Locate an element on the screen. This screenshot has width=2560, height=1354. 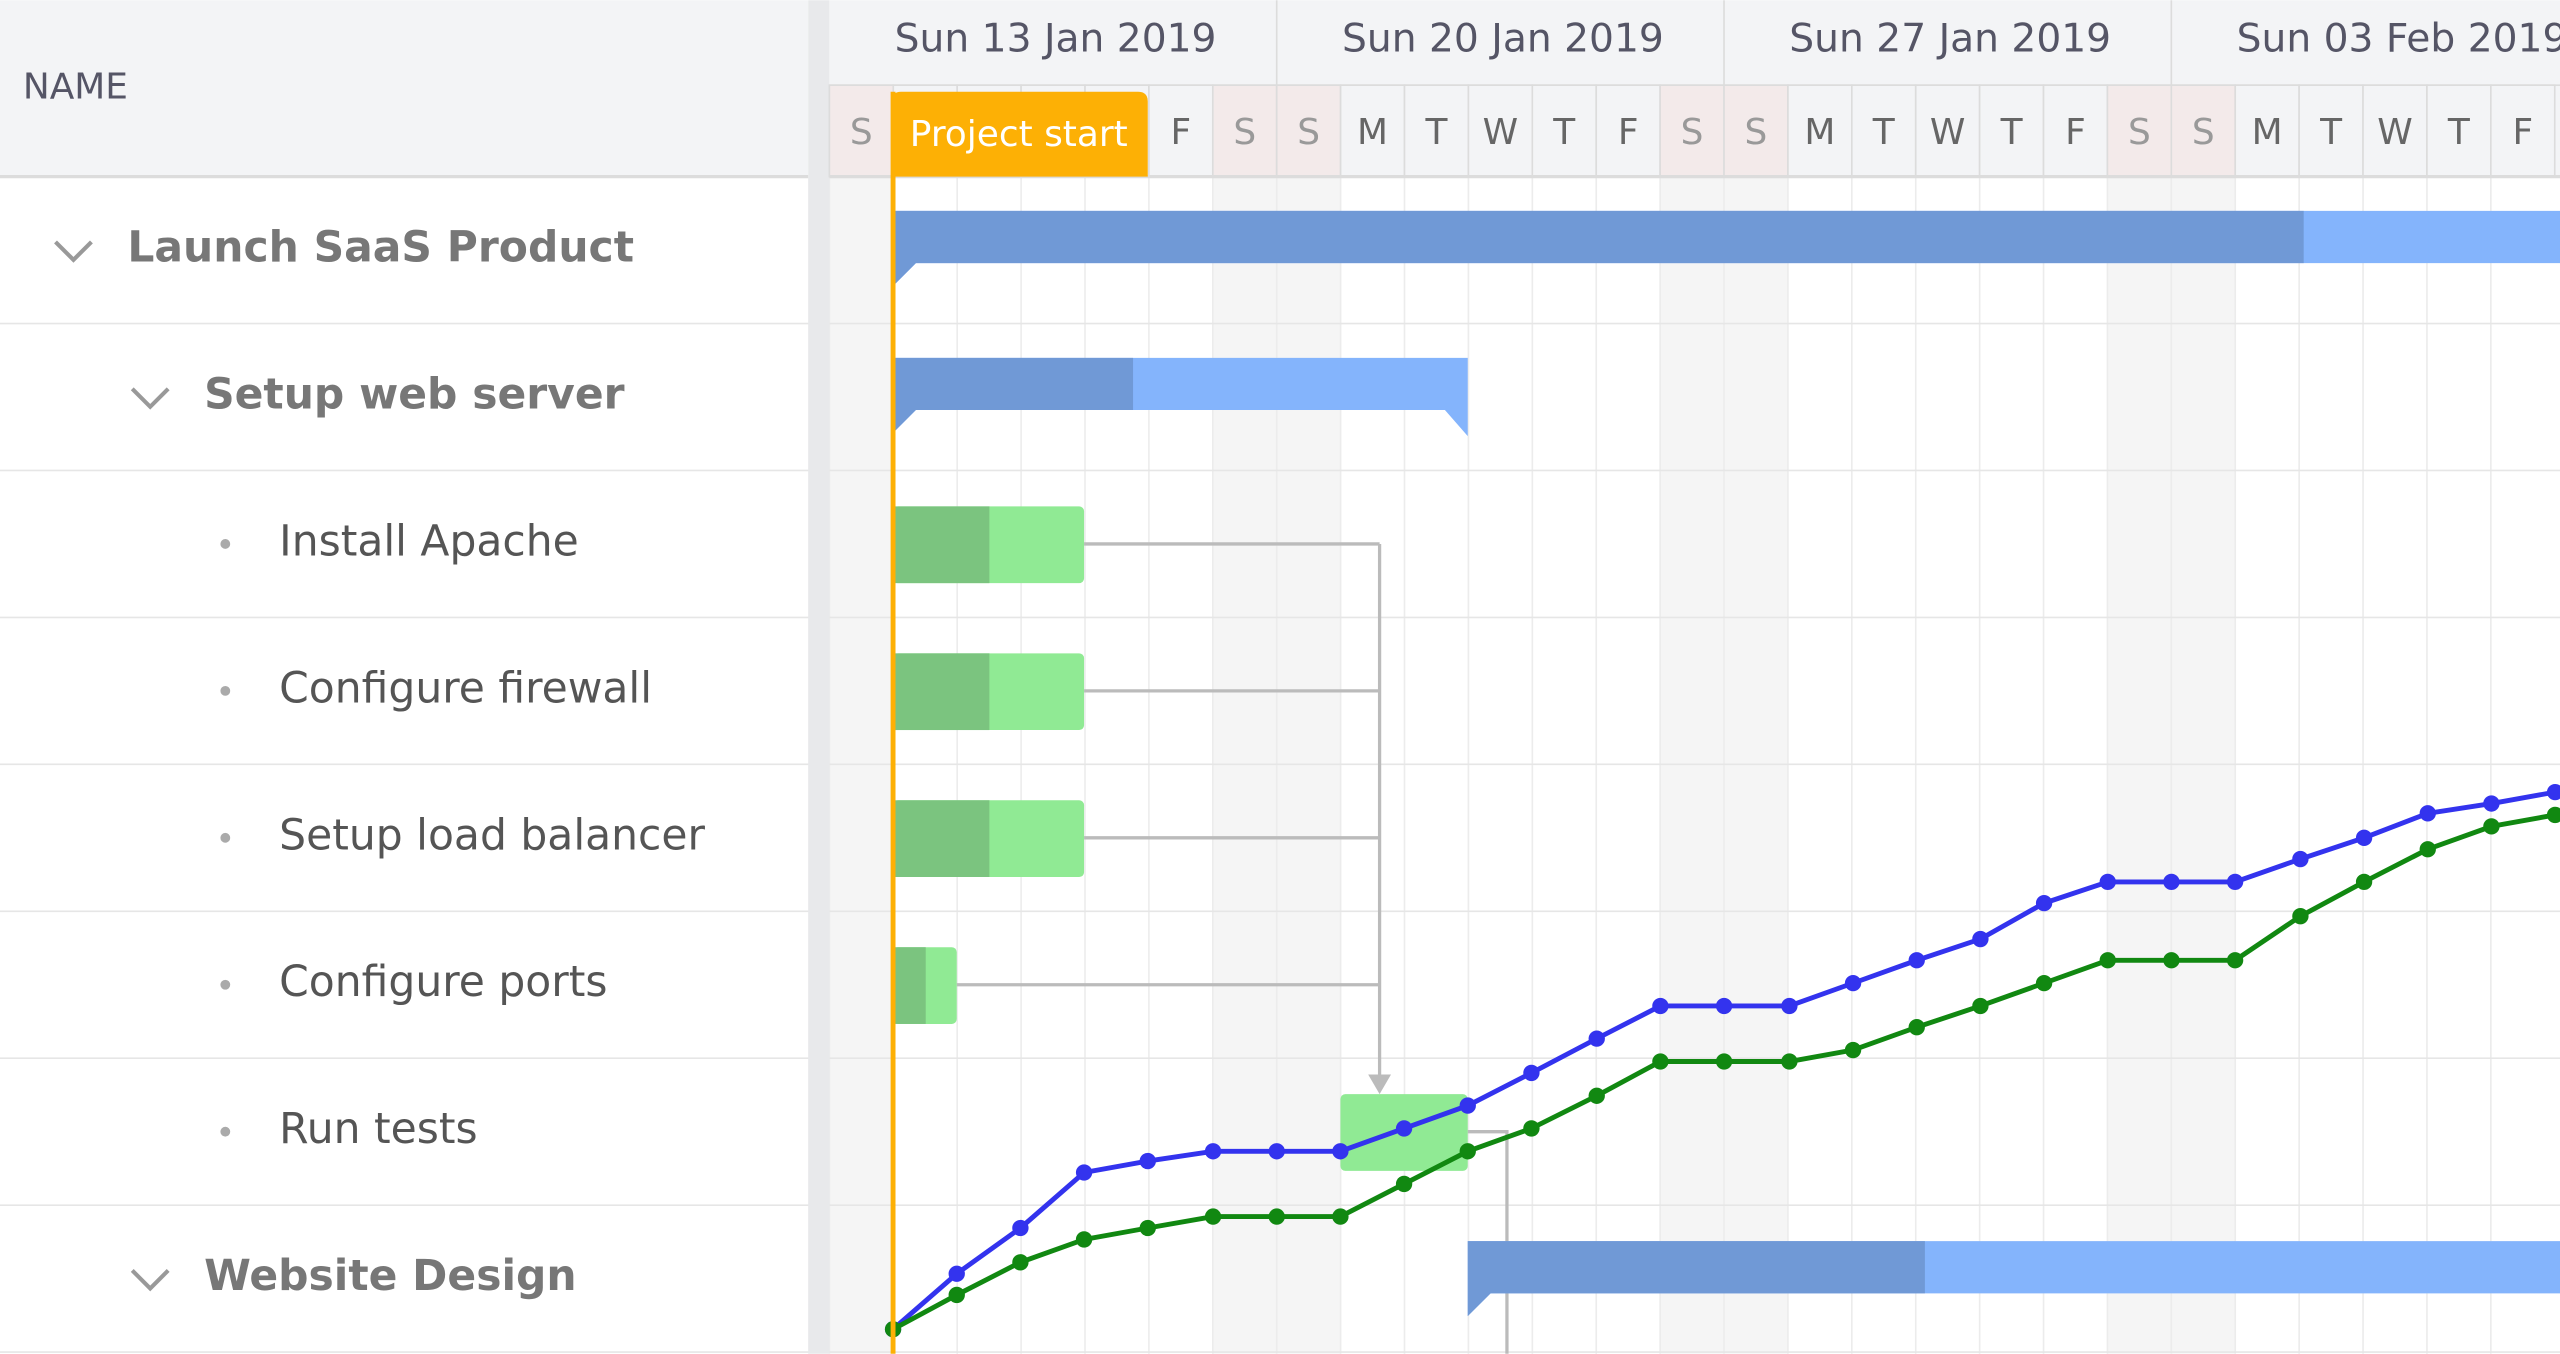
task-name: Run tests is located at coordinates (378, 1129).